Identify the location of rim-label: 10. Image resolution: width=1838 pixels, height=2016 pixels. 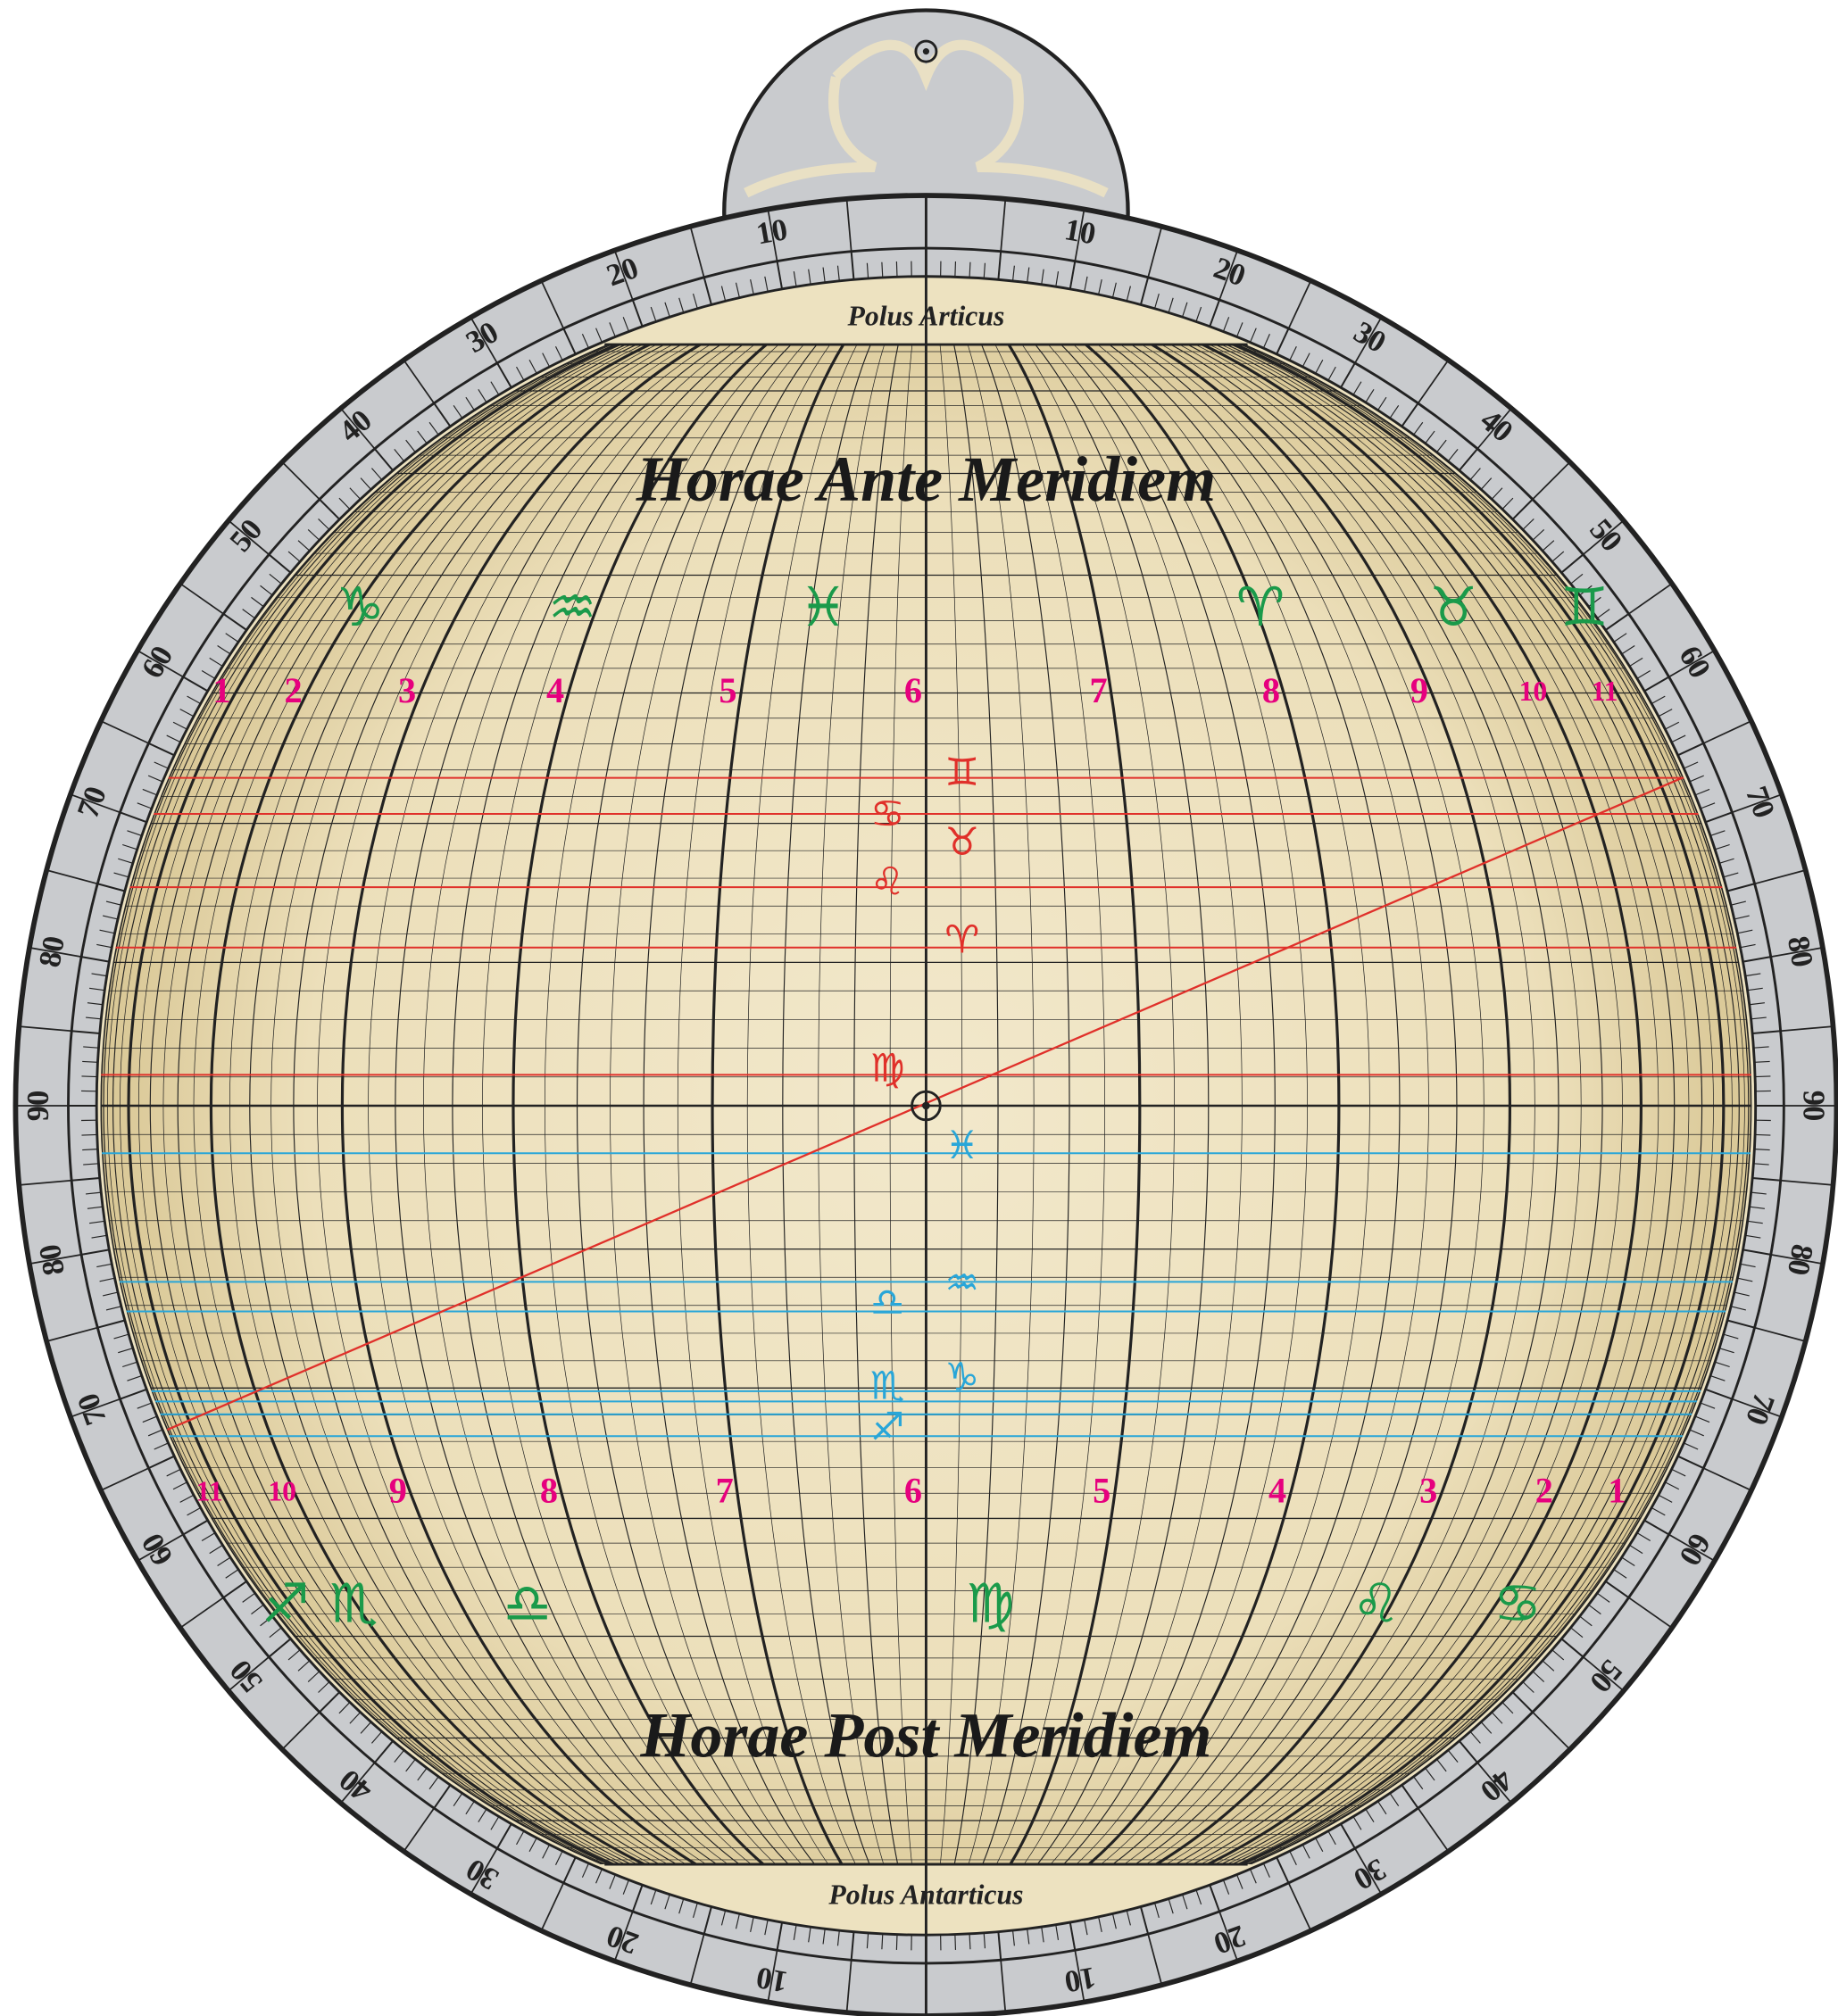
(1081, 231).